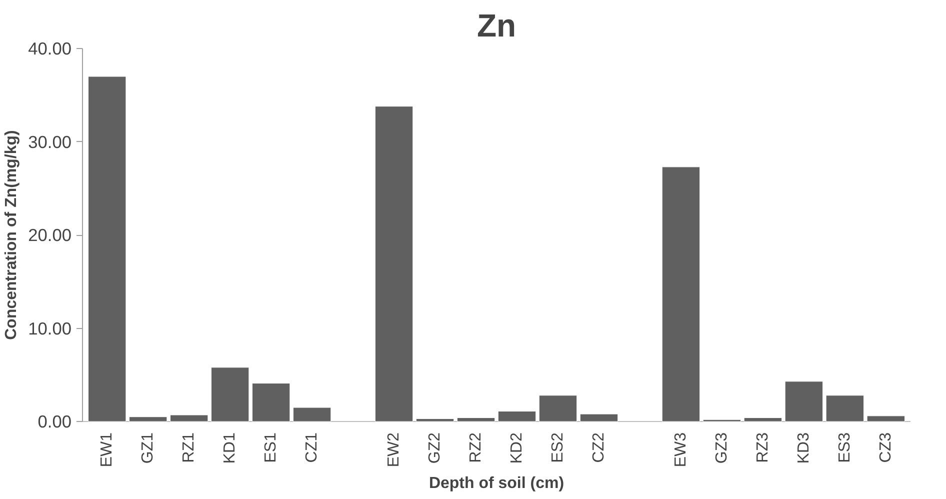 This screenshot has height=499, width=946. What do you see at coordinates (557, 447) in the screenshot?
I see `x-tick-label: ES2` at bounding box center [557, 447].